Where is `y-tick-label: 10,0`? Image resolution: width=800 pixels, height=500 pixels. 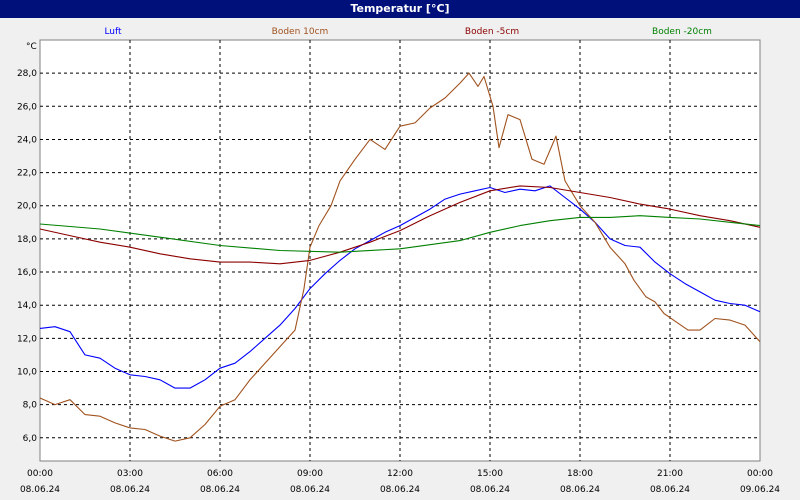
y-tick-label: 10,0 is located at coordinates (27, 372).